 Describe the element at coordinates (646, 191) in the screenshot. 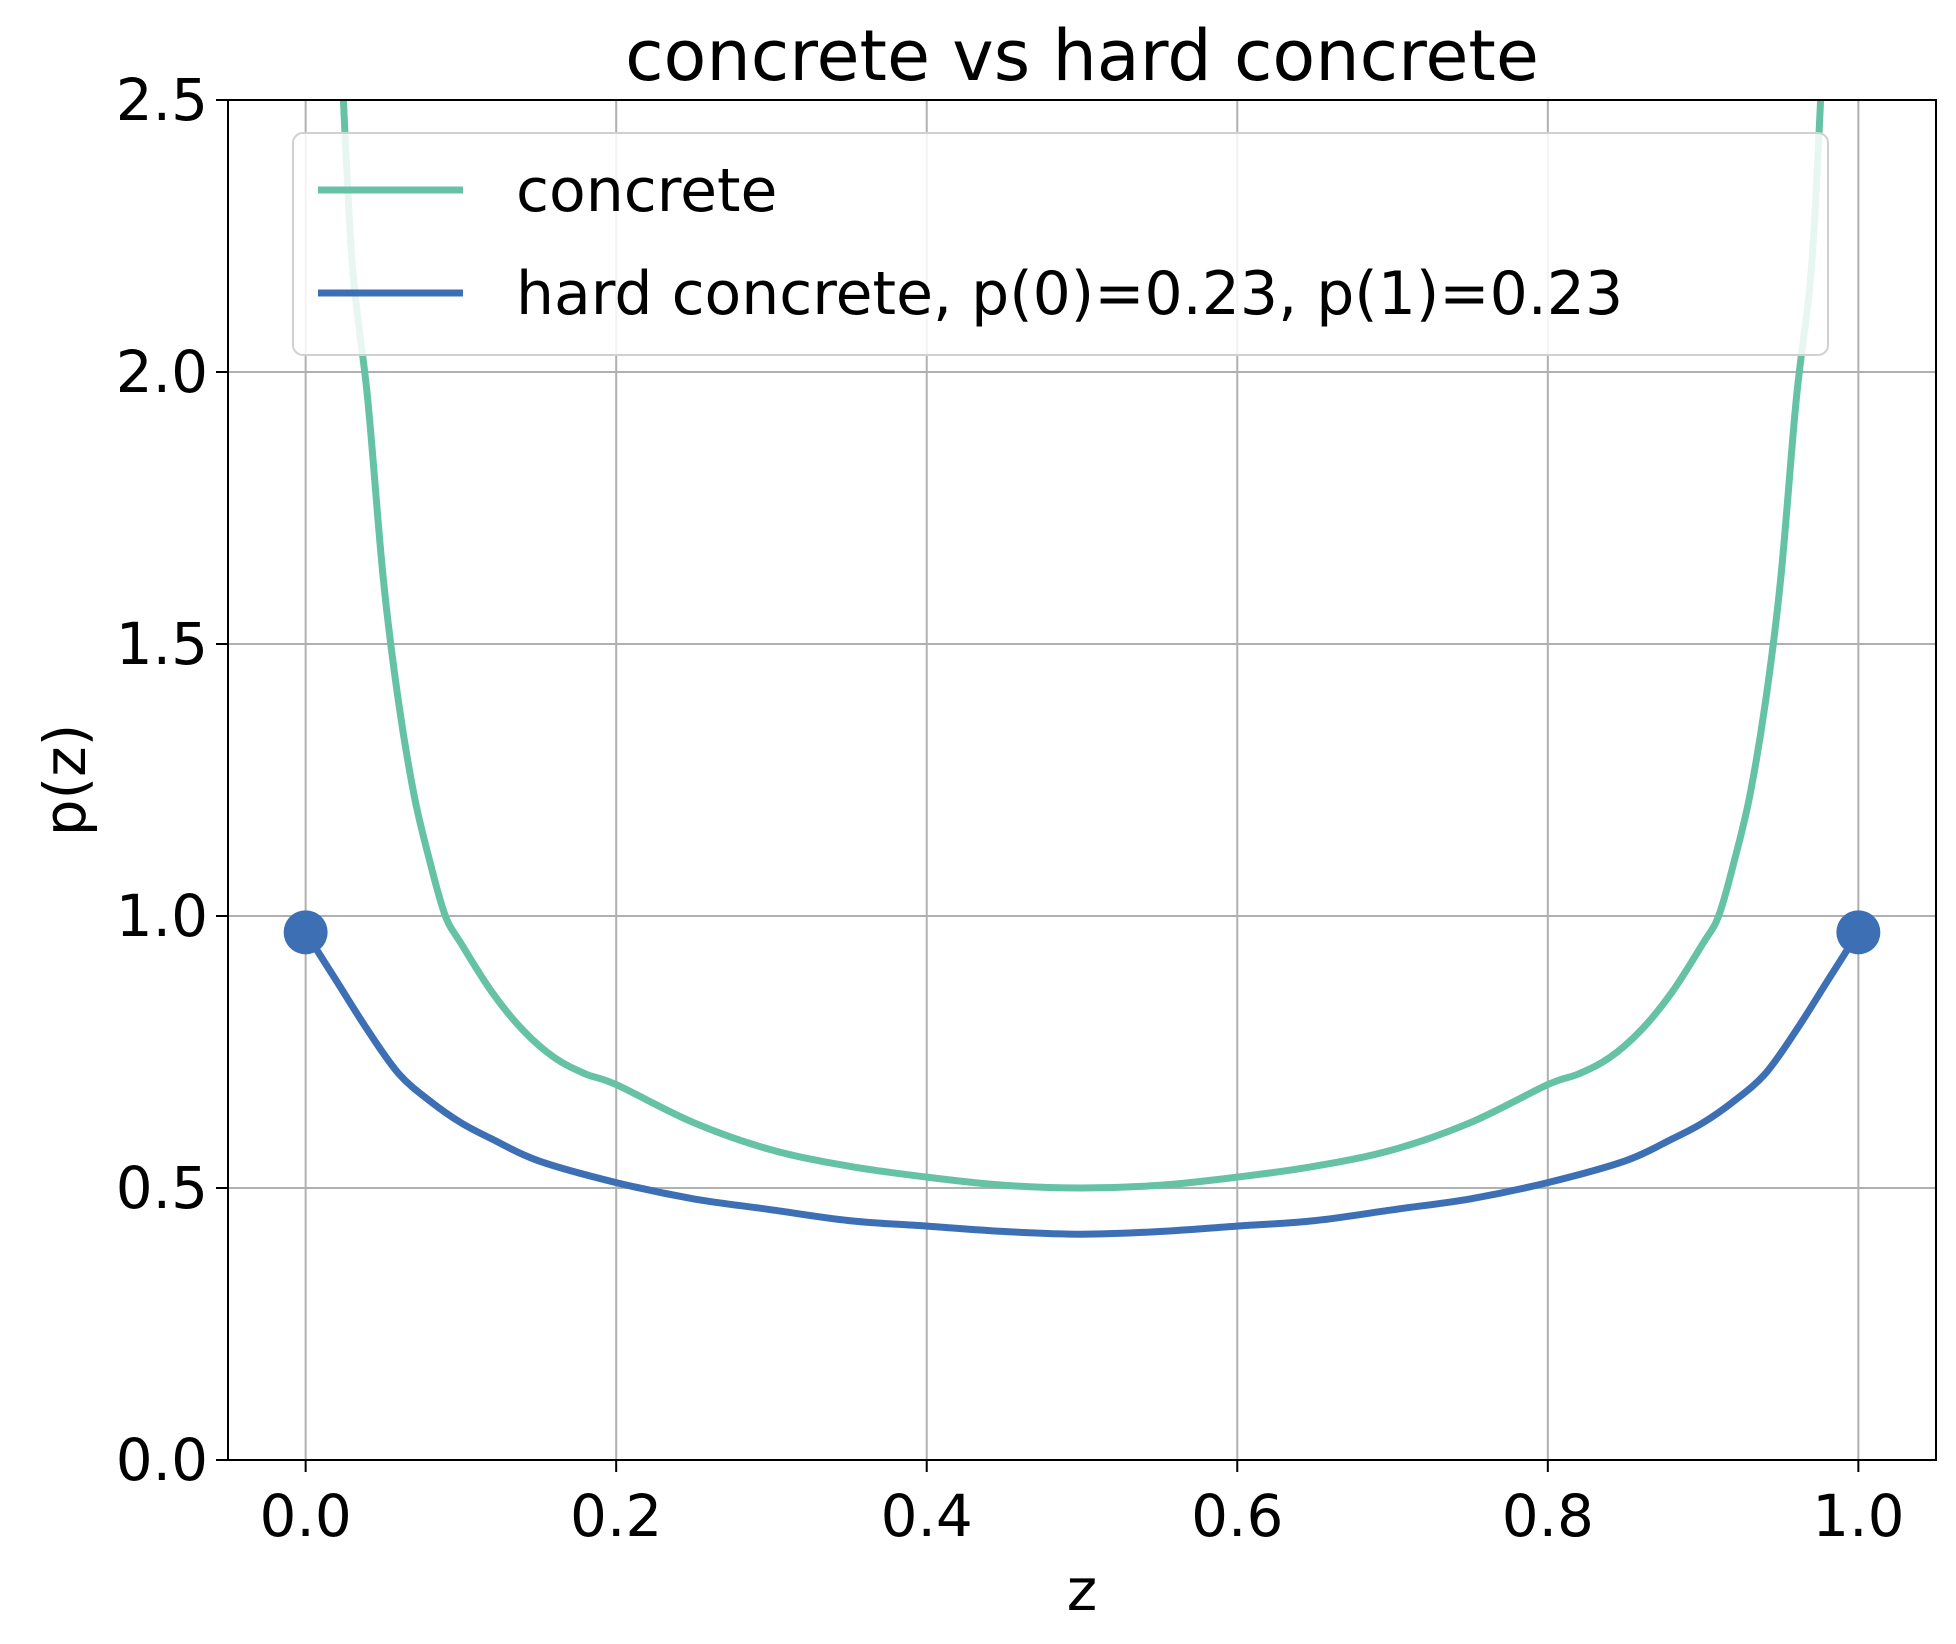

I see `legend-label: concrete` at that location.